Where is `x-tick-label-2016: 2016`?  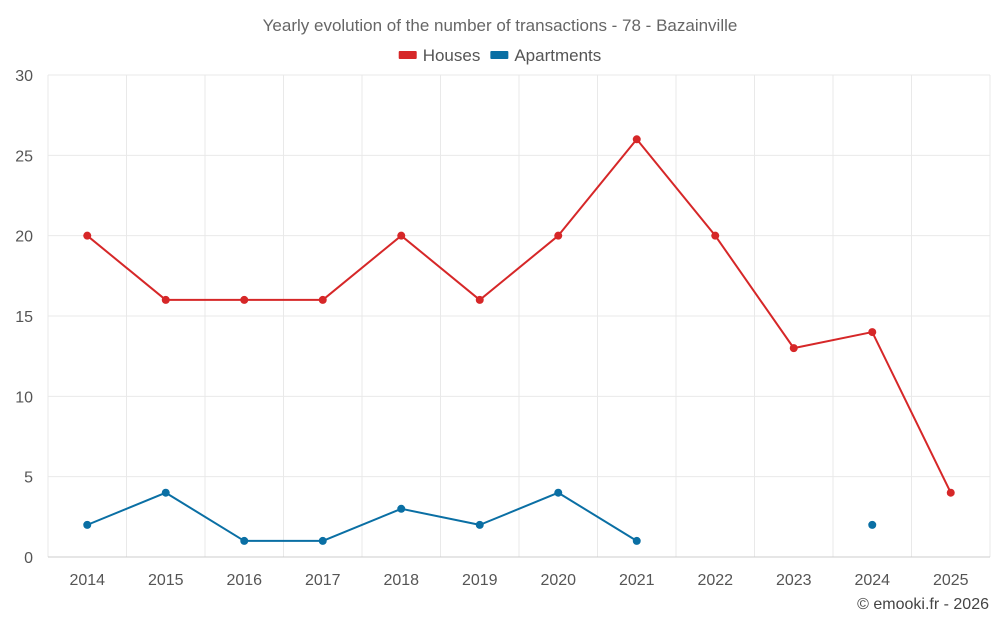
x-tick-label-2016: 2016 is located at coordinates (244, 580).